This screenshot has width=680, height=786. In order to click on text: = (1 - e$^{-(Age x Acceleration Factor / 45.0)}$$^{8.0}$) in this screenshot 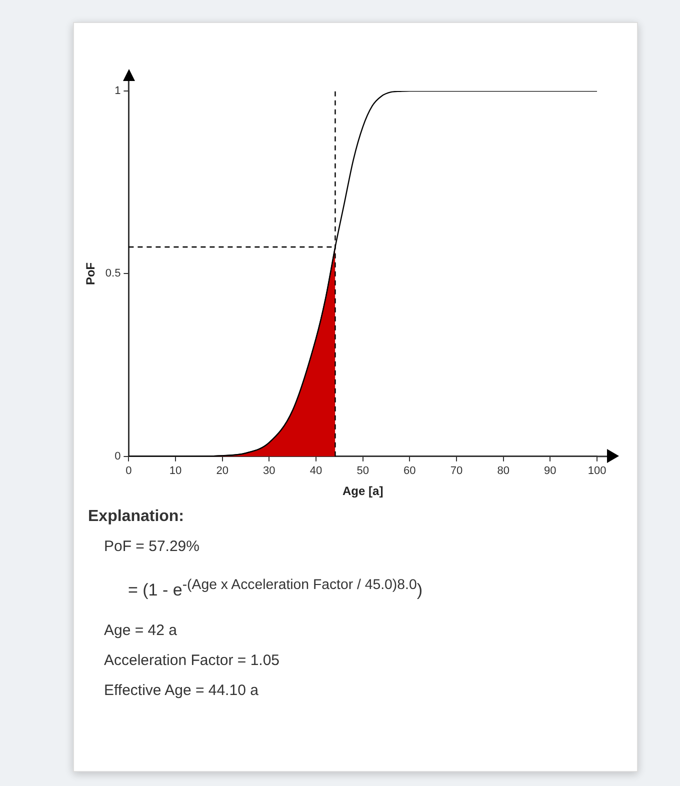, I will do `click(275, 588)`.